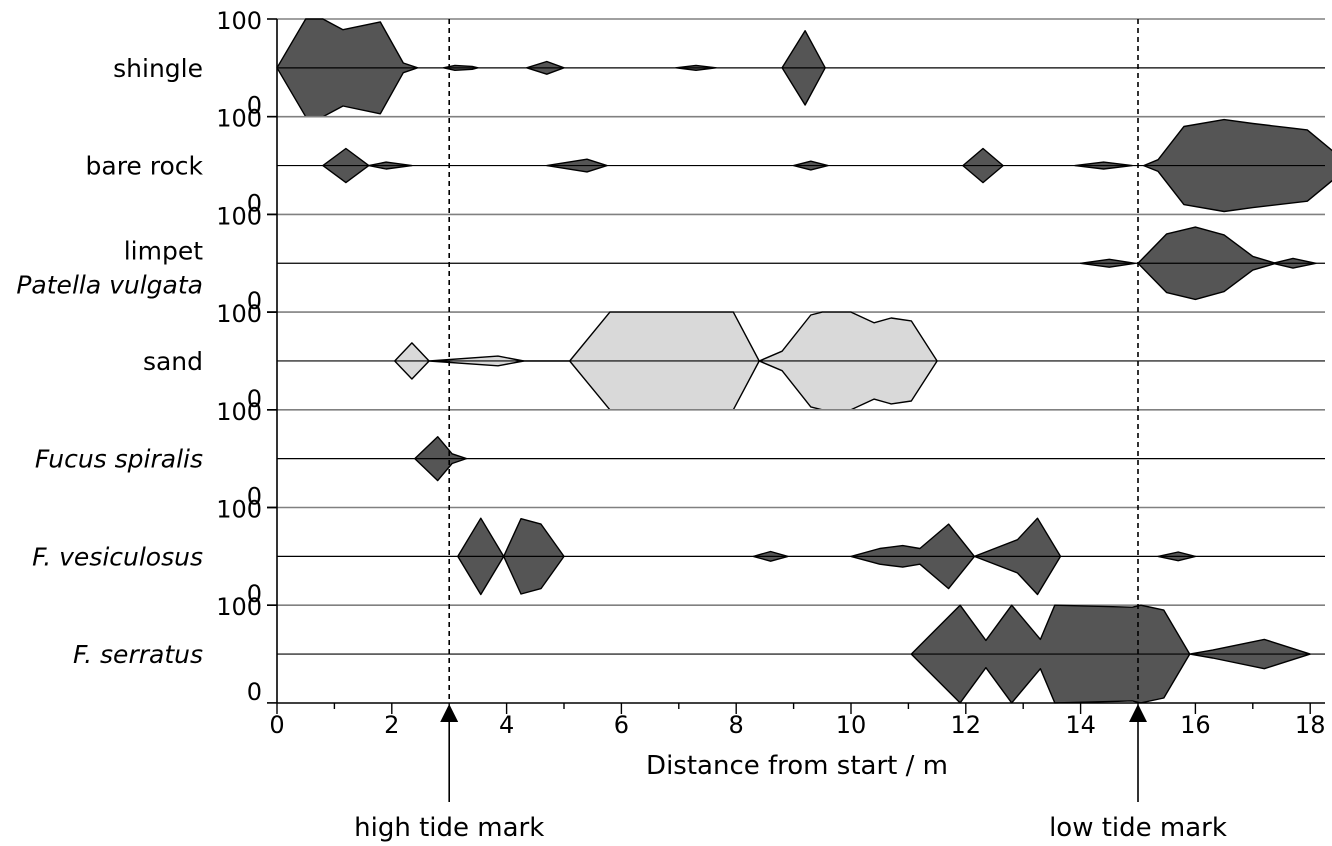  Describe the element at coordinates (797, 766) in the screenshot. I see `x-axis-title: Distance from start / m` at that location.